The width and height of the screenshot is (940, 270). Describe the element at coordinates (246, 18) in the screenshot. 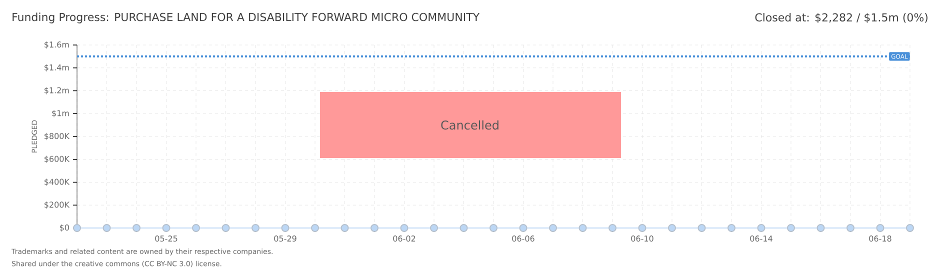

I see `chart-title: Funding Progress: PURCHASE LAND FOR A DISABILITY FORWARD MICRO COMMUNITY` at that location.